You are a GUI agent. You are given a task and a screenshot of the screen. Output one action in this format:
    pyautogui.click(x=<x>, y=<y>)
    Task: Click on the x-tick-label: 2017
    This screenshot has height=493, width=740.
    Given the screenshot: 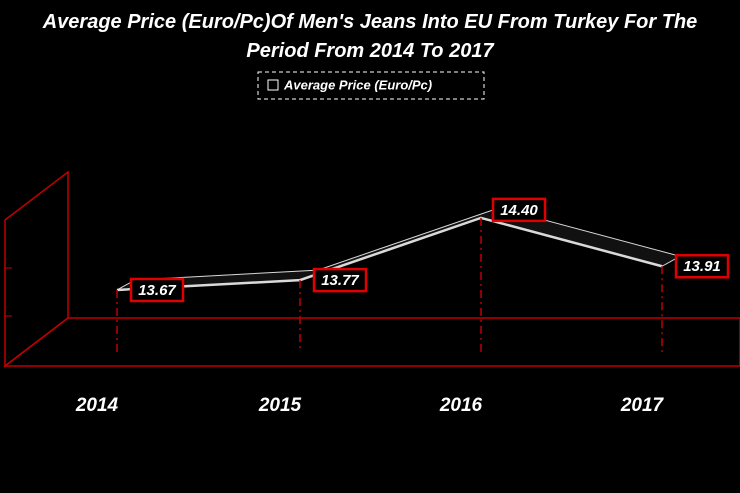 What is the action you would take?
    pyautogui.click(x=642, y=405)
    